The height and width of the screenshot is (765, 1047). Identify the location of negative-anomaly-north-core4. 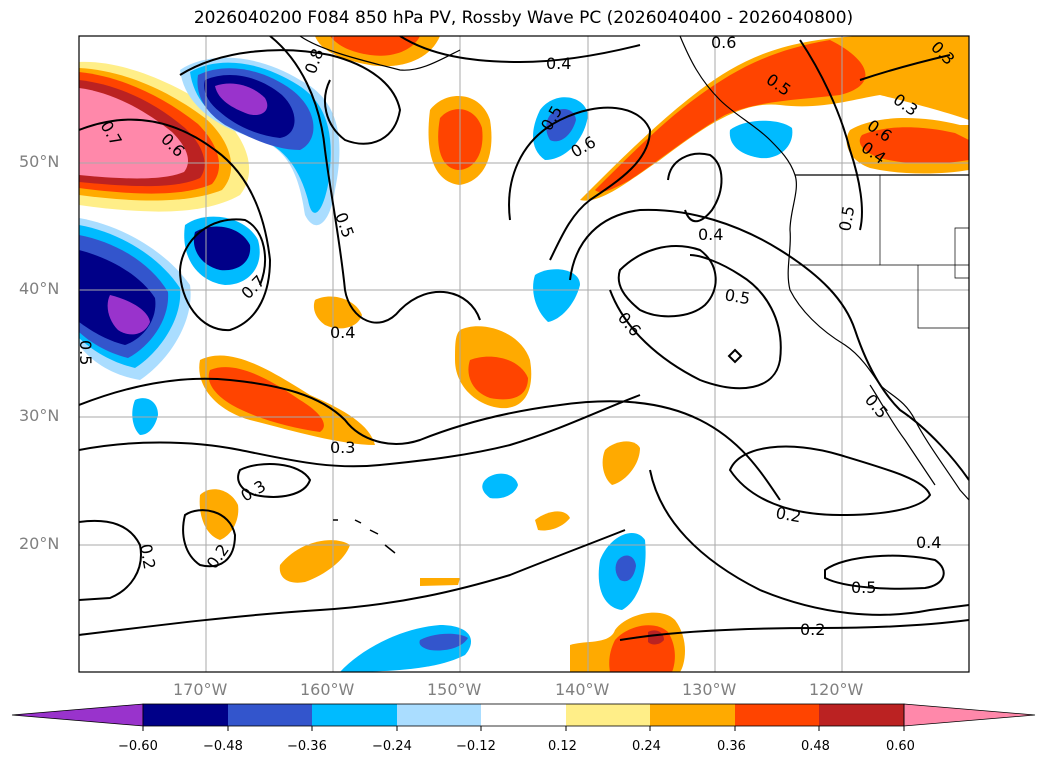
(241, 99).